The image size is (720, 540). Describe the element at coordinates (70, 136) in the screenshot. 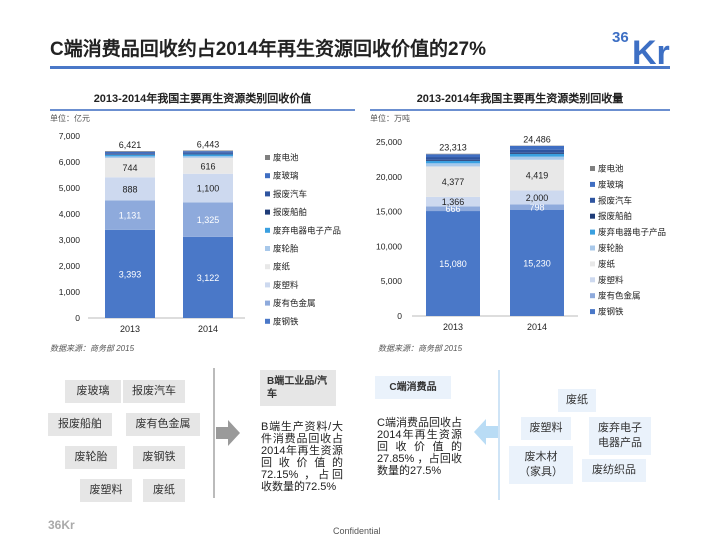

I see `y-tick-label: 7,000` at that location.